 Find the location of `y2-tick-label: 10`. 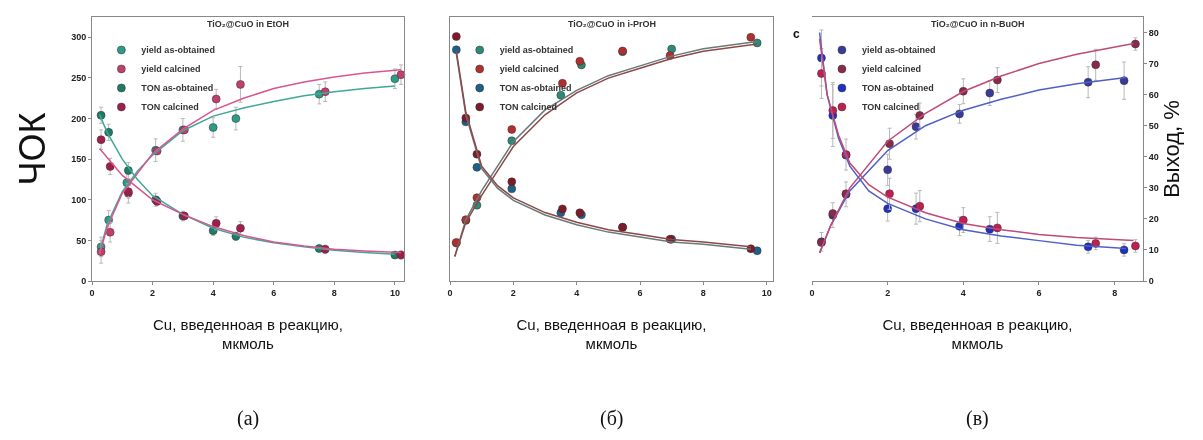

y2-tick-label: 10 is located at coordinates (1153, 250).